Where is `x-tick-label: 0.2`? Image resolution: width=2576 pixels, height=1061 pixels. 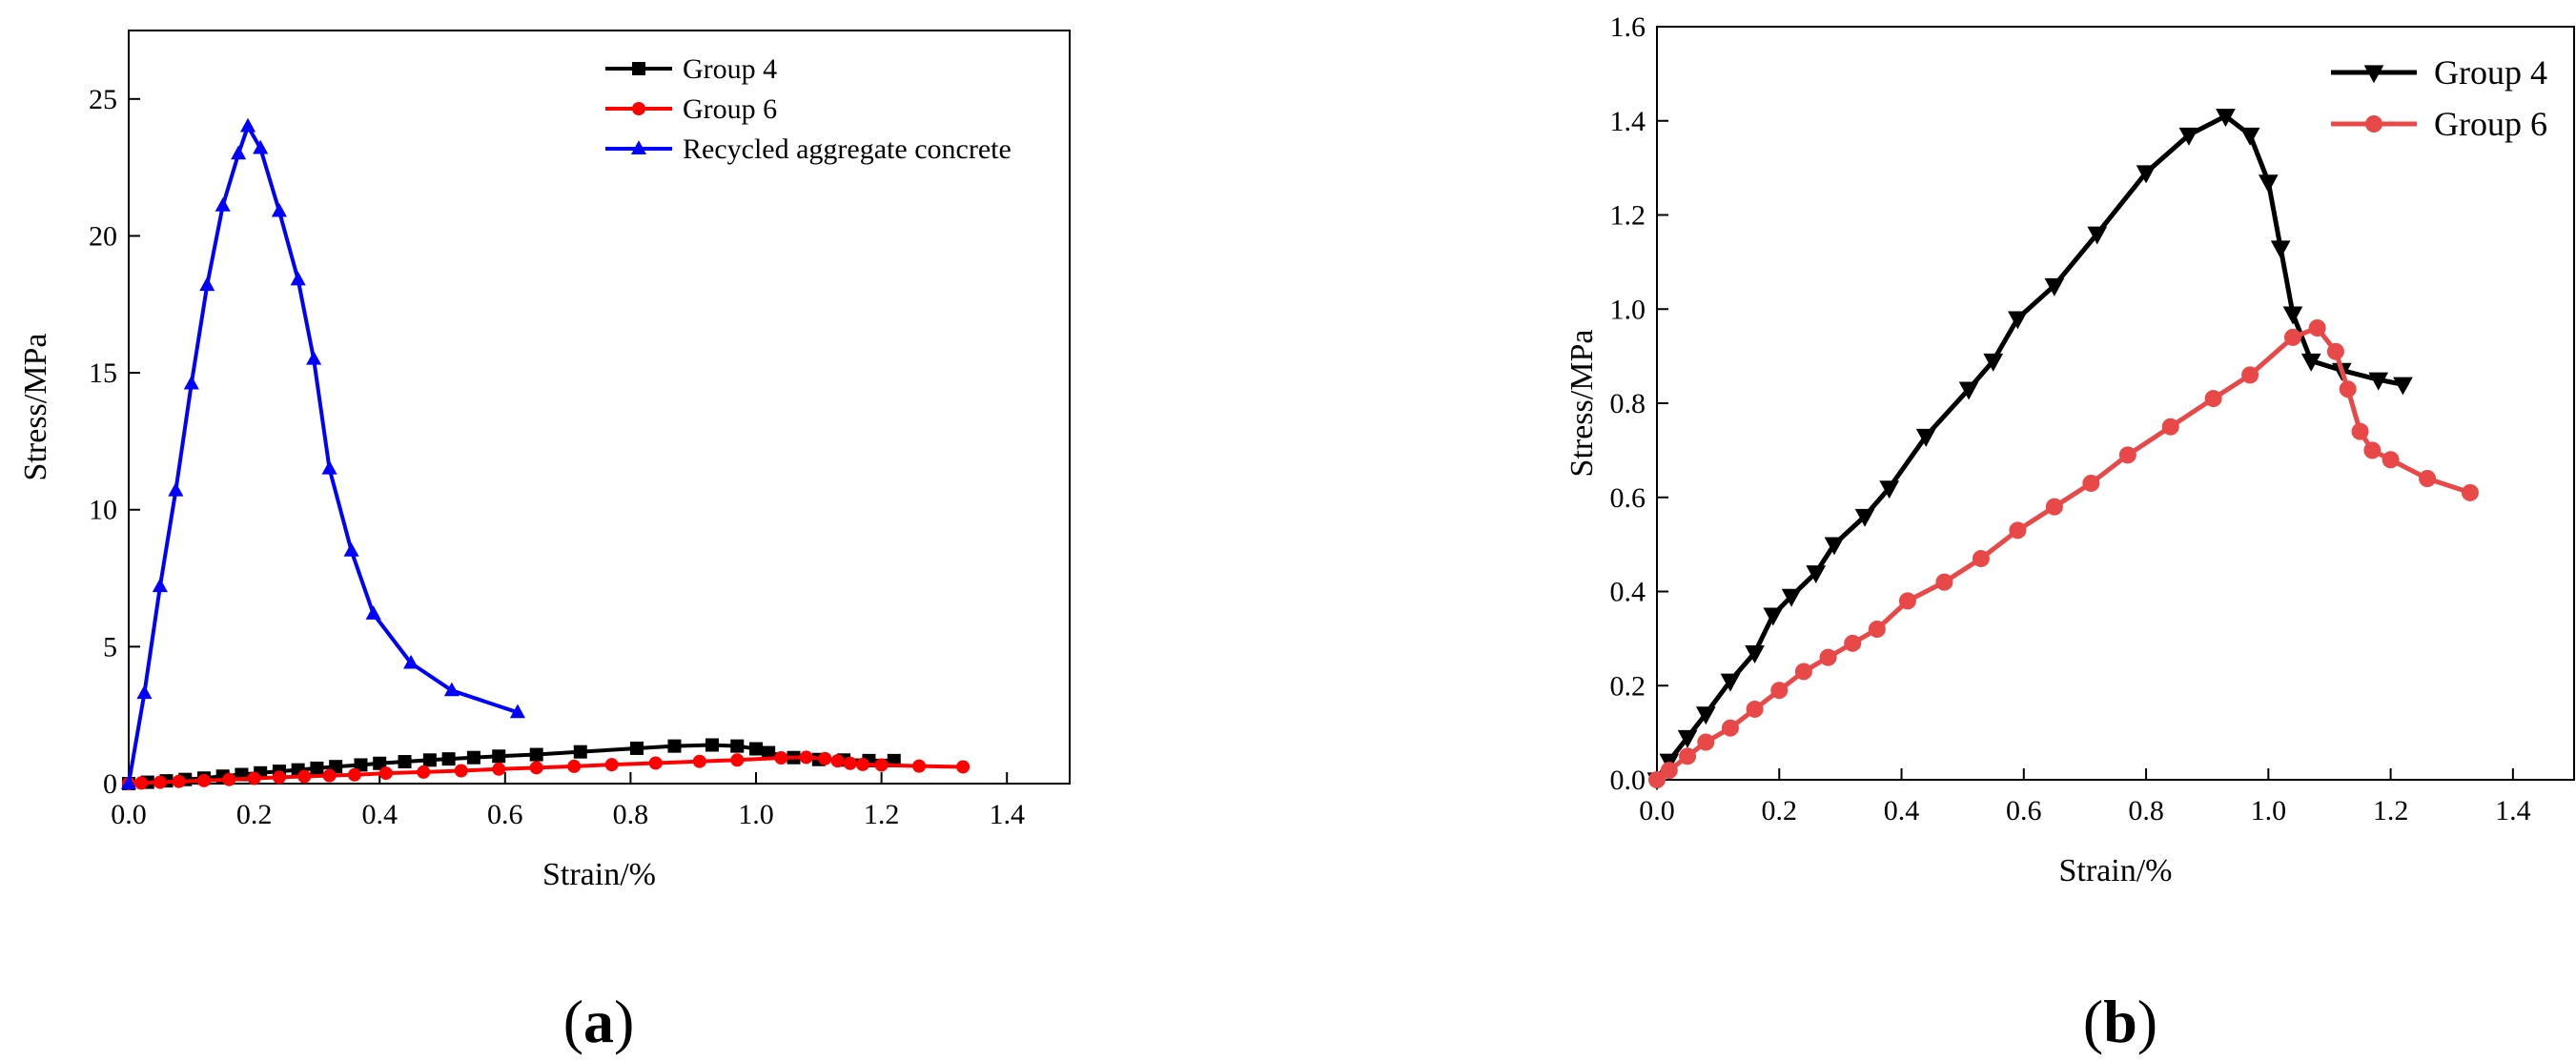
x-tick-label: 0.2 is located at coordinates (1780, 810).